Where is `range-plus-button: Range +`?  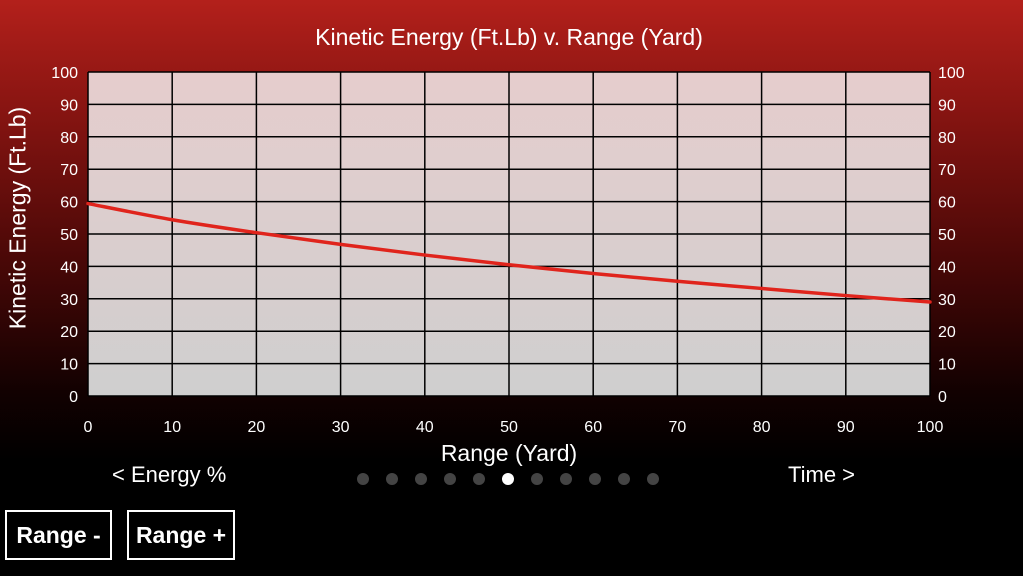 range-plus-button: Range + is located at coordinates (181, 535).